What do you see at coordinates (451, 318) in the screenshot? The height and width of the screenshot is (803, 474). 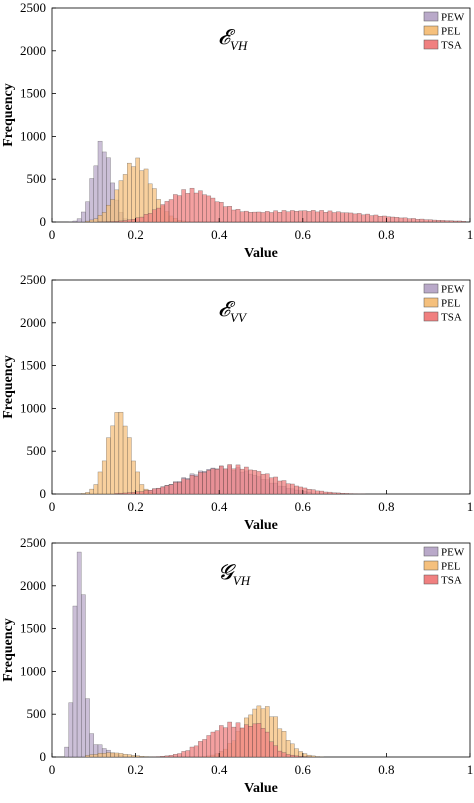 I see `legend-label-tsa: TSA` at bounding box center [451, 318].